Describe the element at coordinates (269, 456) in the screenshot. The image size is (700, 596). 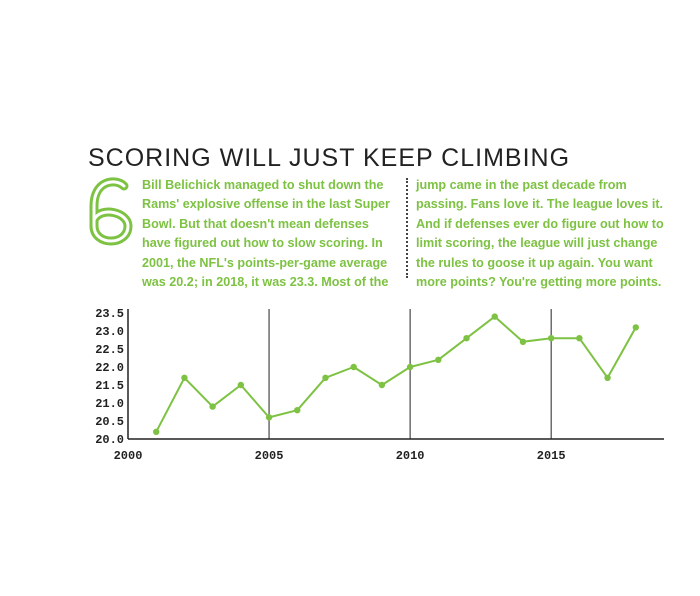
I see `x-tick-label: 2005` at that location.